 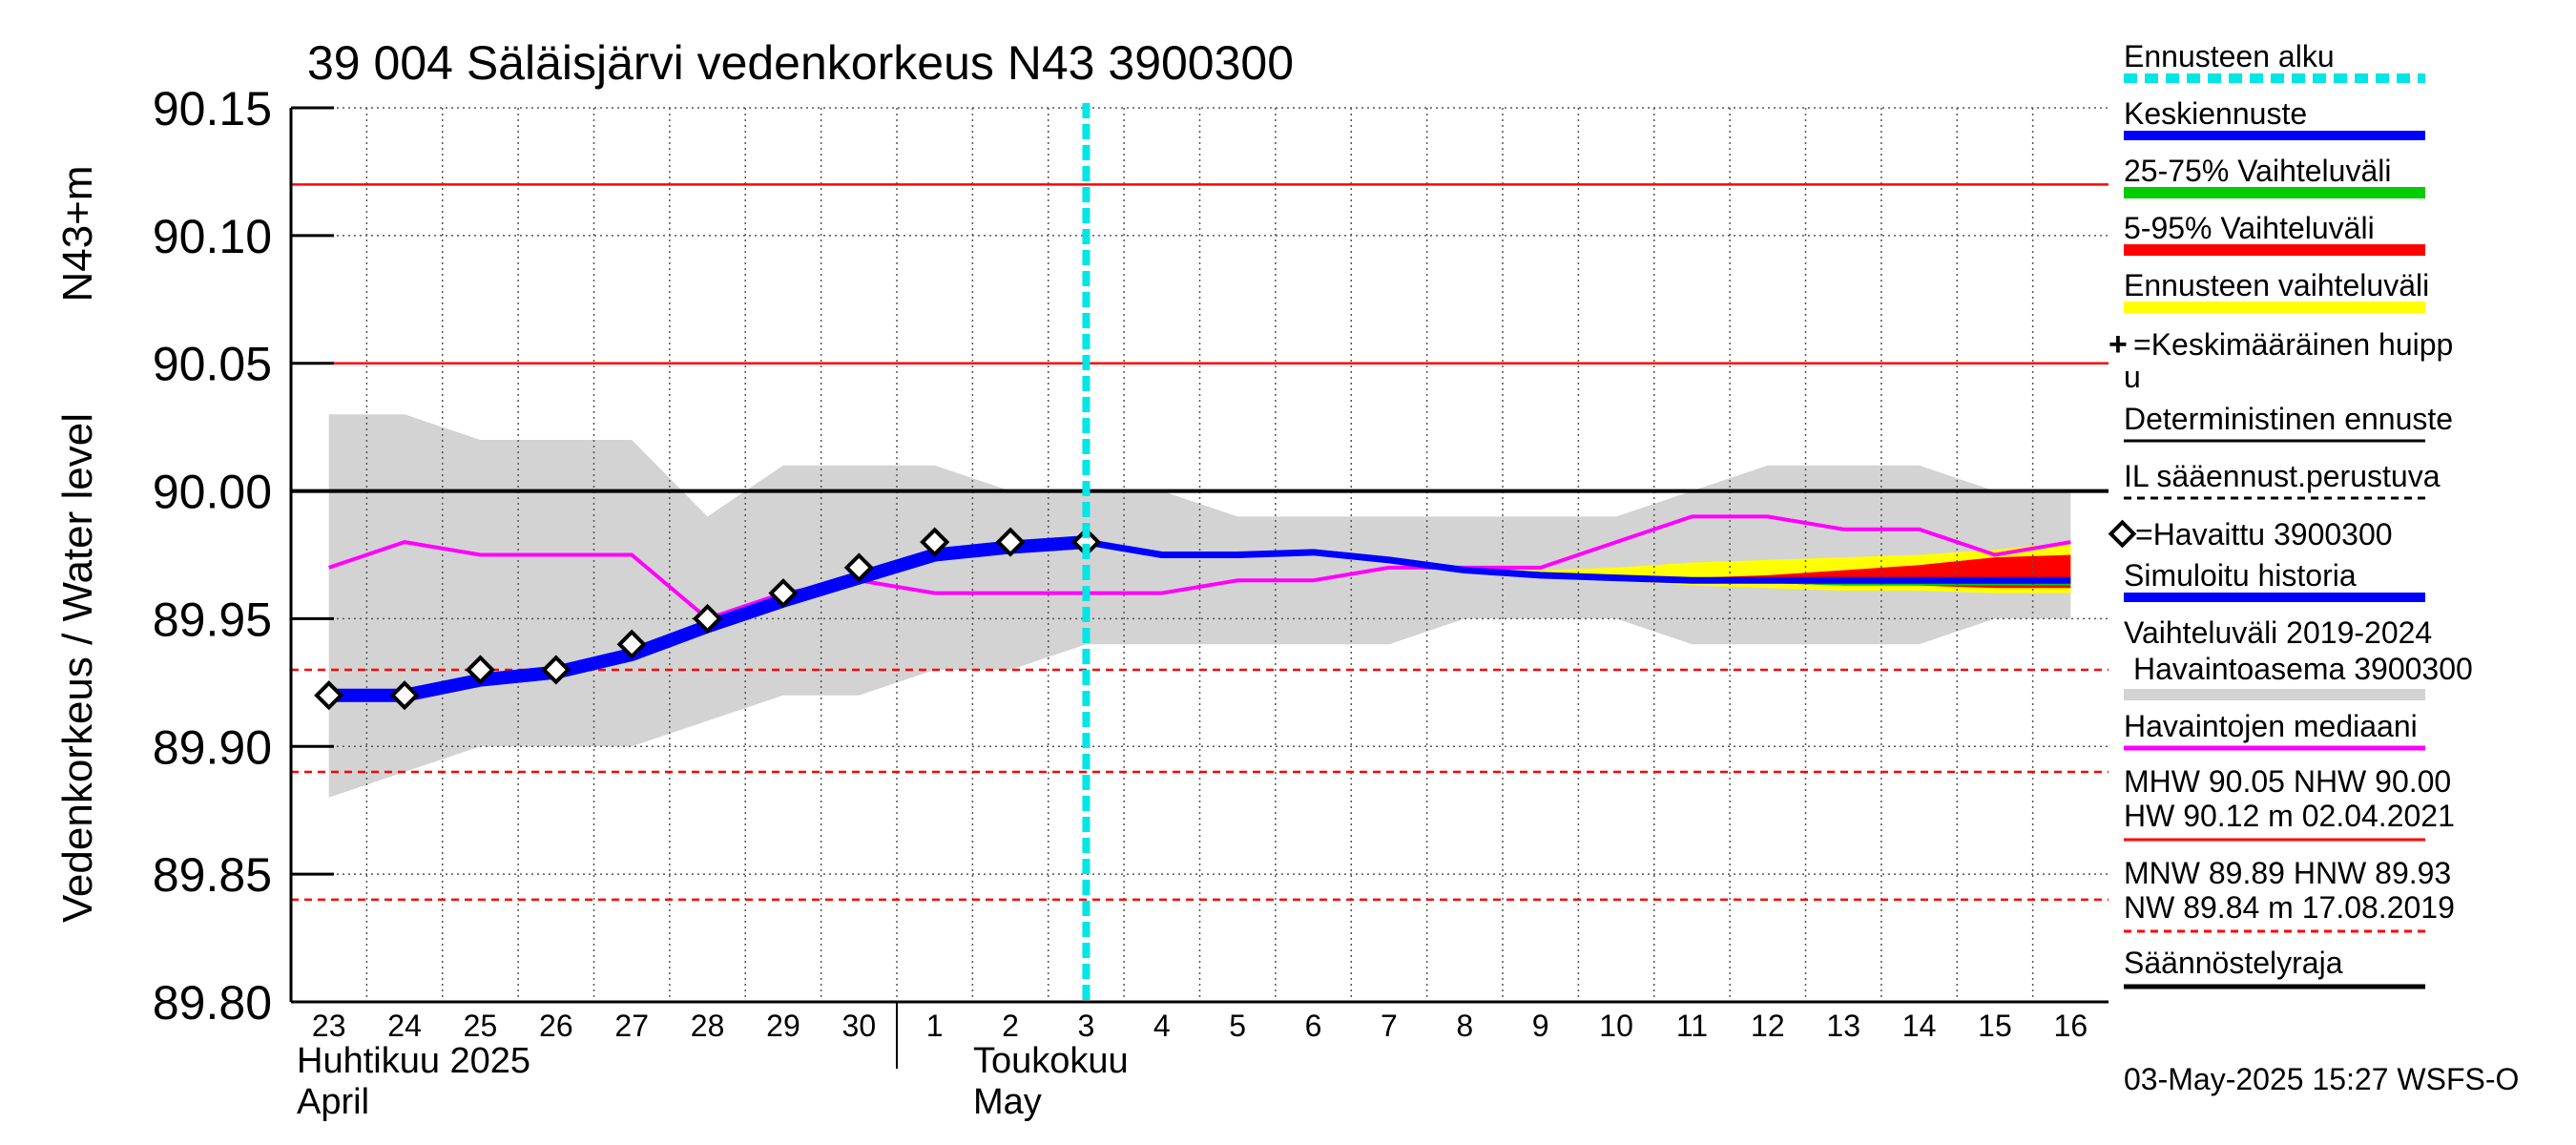 What do you see at coordinates (2271, 726) in the screenshot?
I see `legend-label-median: Havaintojen mediaani` at bounding box center [2271, 726].